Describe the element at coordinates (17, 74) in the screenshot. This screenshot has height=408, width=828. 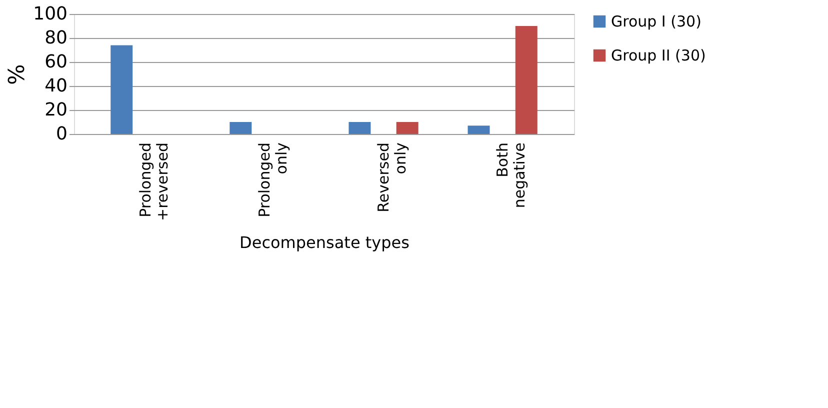
I see `y-axis-title: %` at that location.